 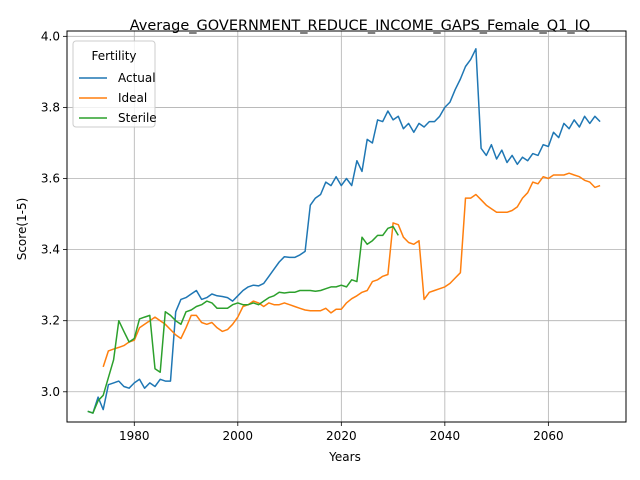 I want to click on y-tick-label: 3.2, so click(x=50, y=321).